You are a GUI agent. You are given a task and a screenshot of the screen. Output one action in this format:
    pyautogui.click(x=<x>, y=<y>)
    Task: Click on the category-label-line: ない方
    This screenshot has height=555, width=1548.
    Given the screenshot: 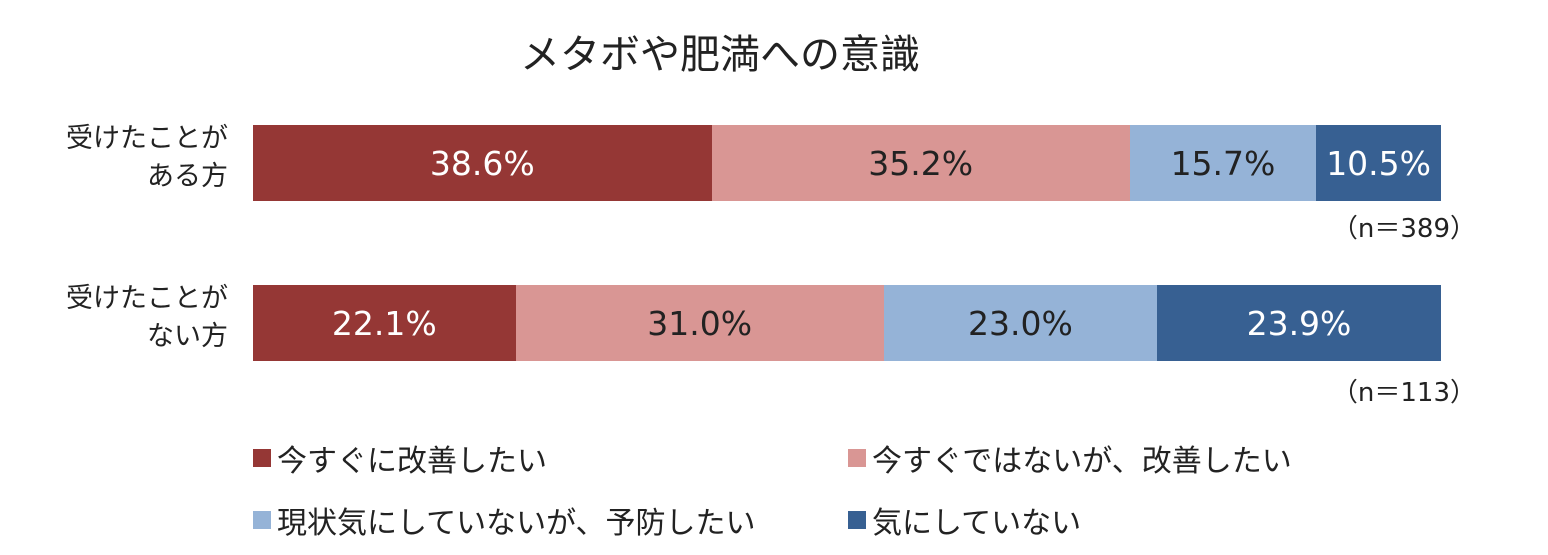 What is the action you would take?
    pyautogui.click(x=187, y=336)
    